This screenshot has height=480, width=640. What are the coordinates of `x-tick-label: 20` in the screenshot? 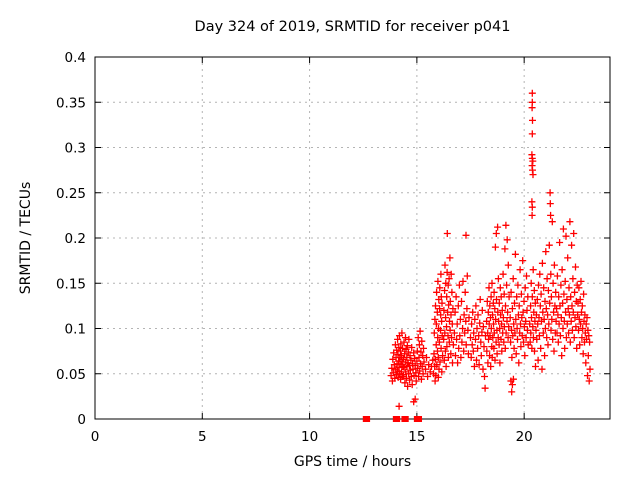 It's located at (524, 437).